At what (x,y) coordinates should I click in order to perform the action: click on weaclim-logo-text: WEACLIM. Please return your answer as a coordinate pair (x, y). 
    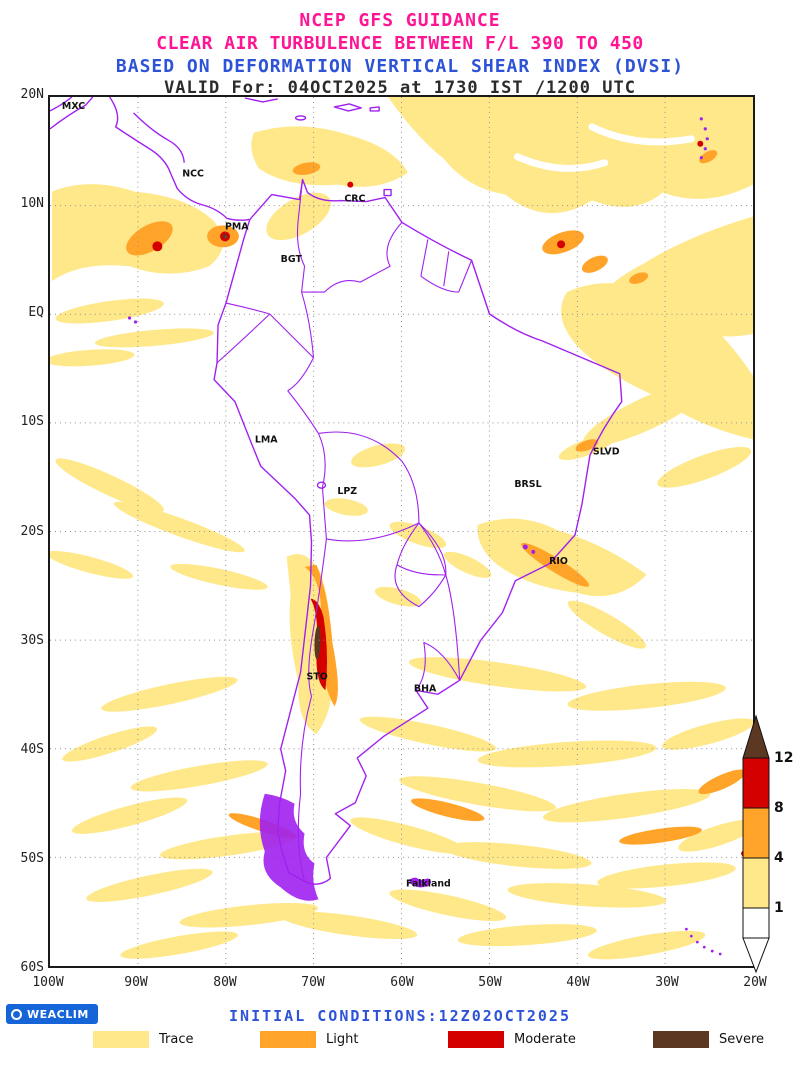
    Looking at the image, I should click on (58, 1014).